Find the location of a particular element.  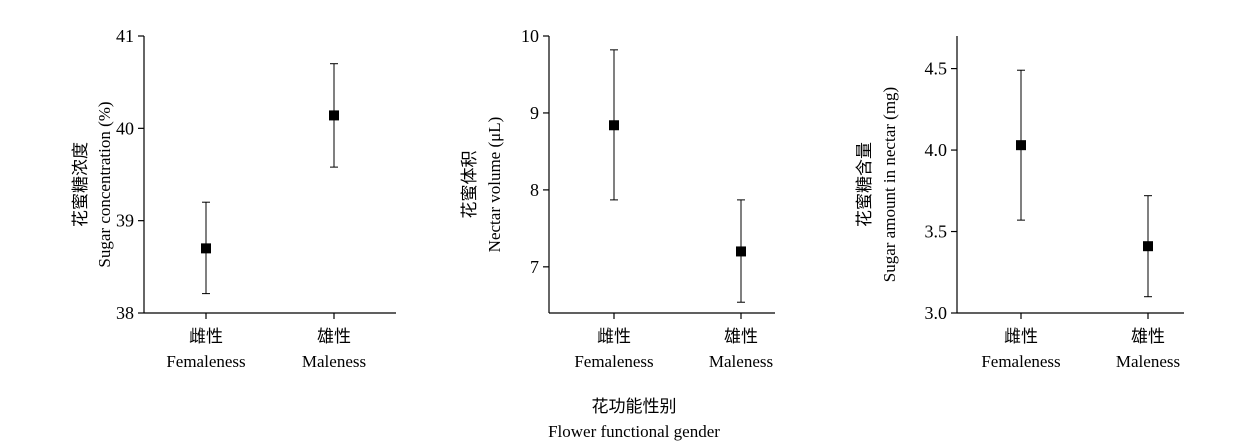

y-tick-label: 3.5 is located at coordinates (936, 232).